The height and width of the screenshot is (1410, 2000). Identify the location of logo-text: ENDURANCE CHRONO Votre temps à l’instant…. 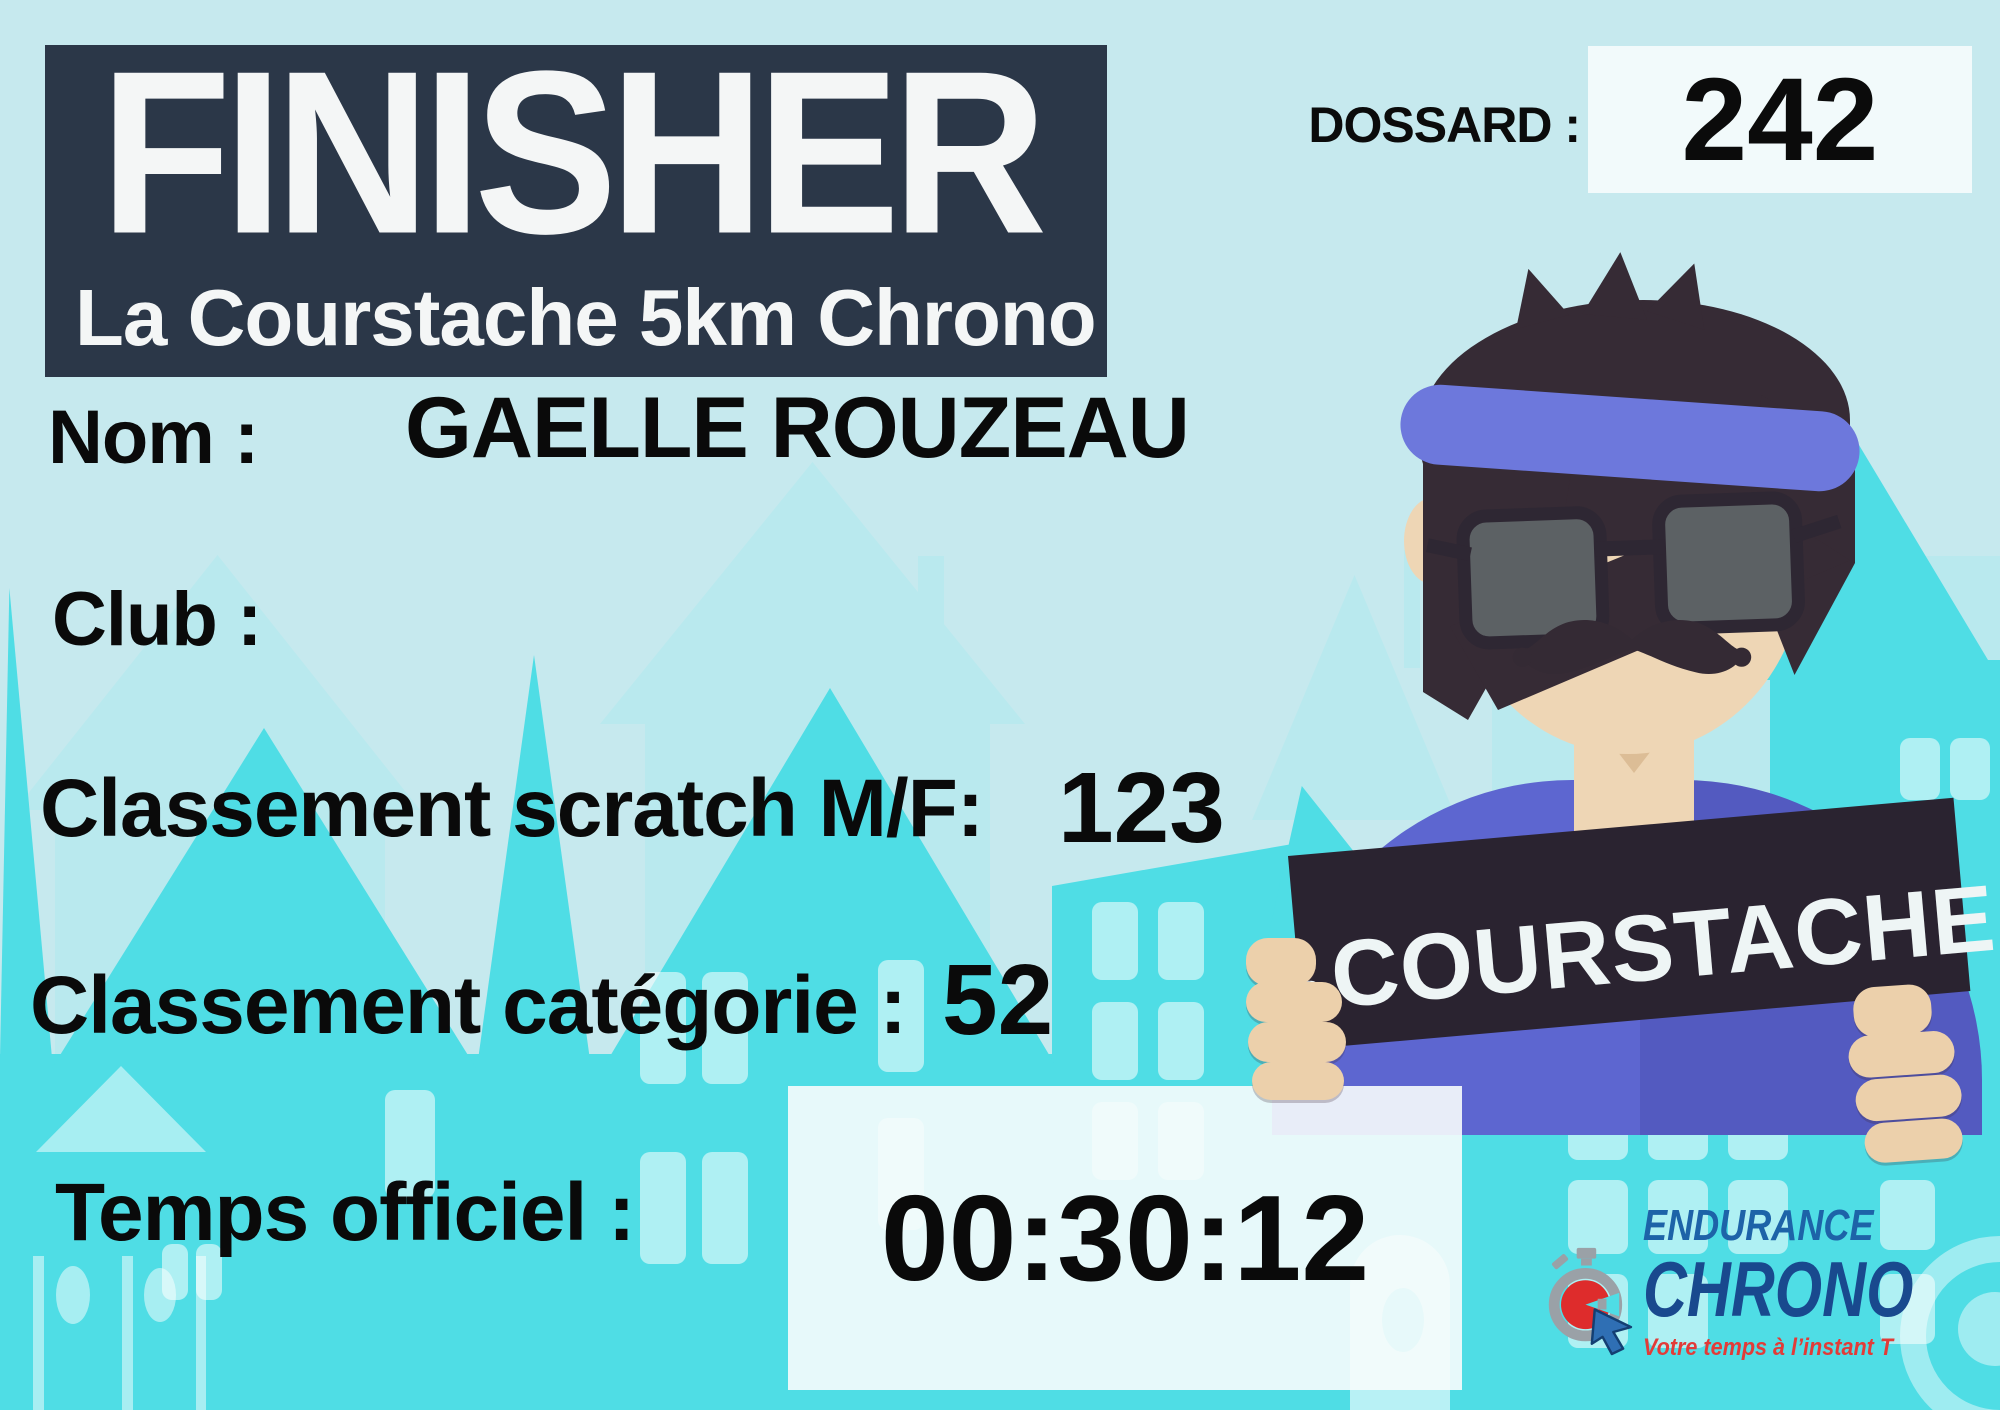
(1816, 1304).